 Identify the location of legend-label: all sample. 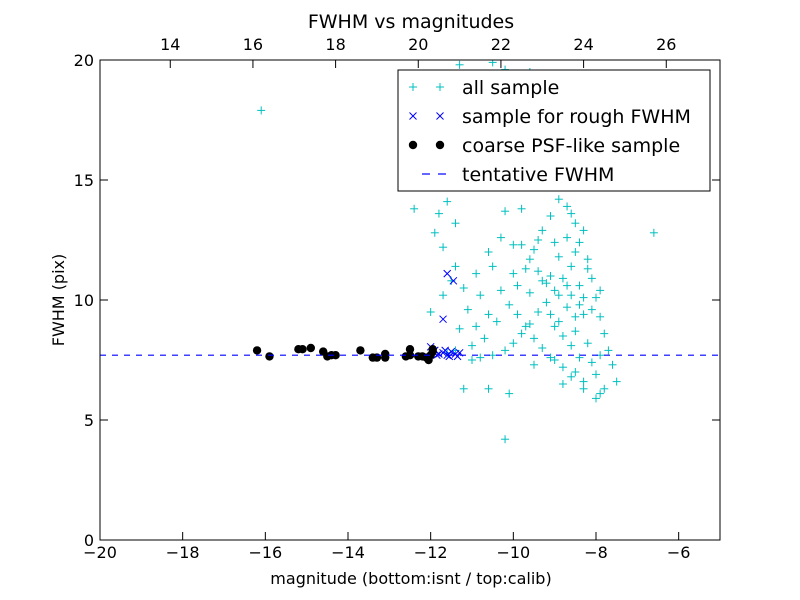
(510, 88).